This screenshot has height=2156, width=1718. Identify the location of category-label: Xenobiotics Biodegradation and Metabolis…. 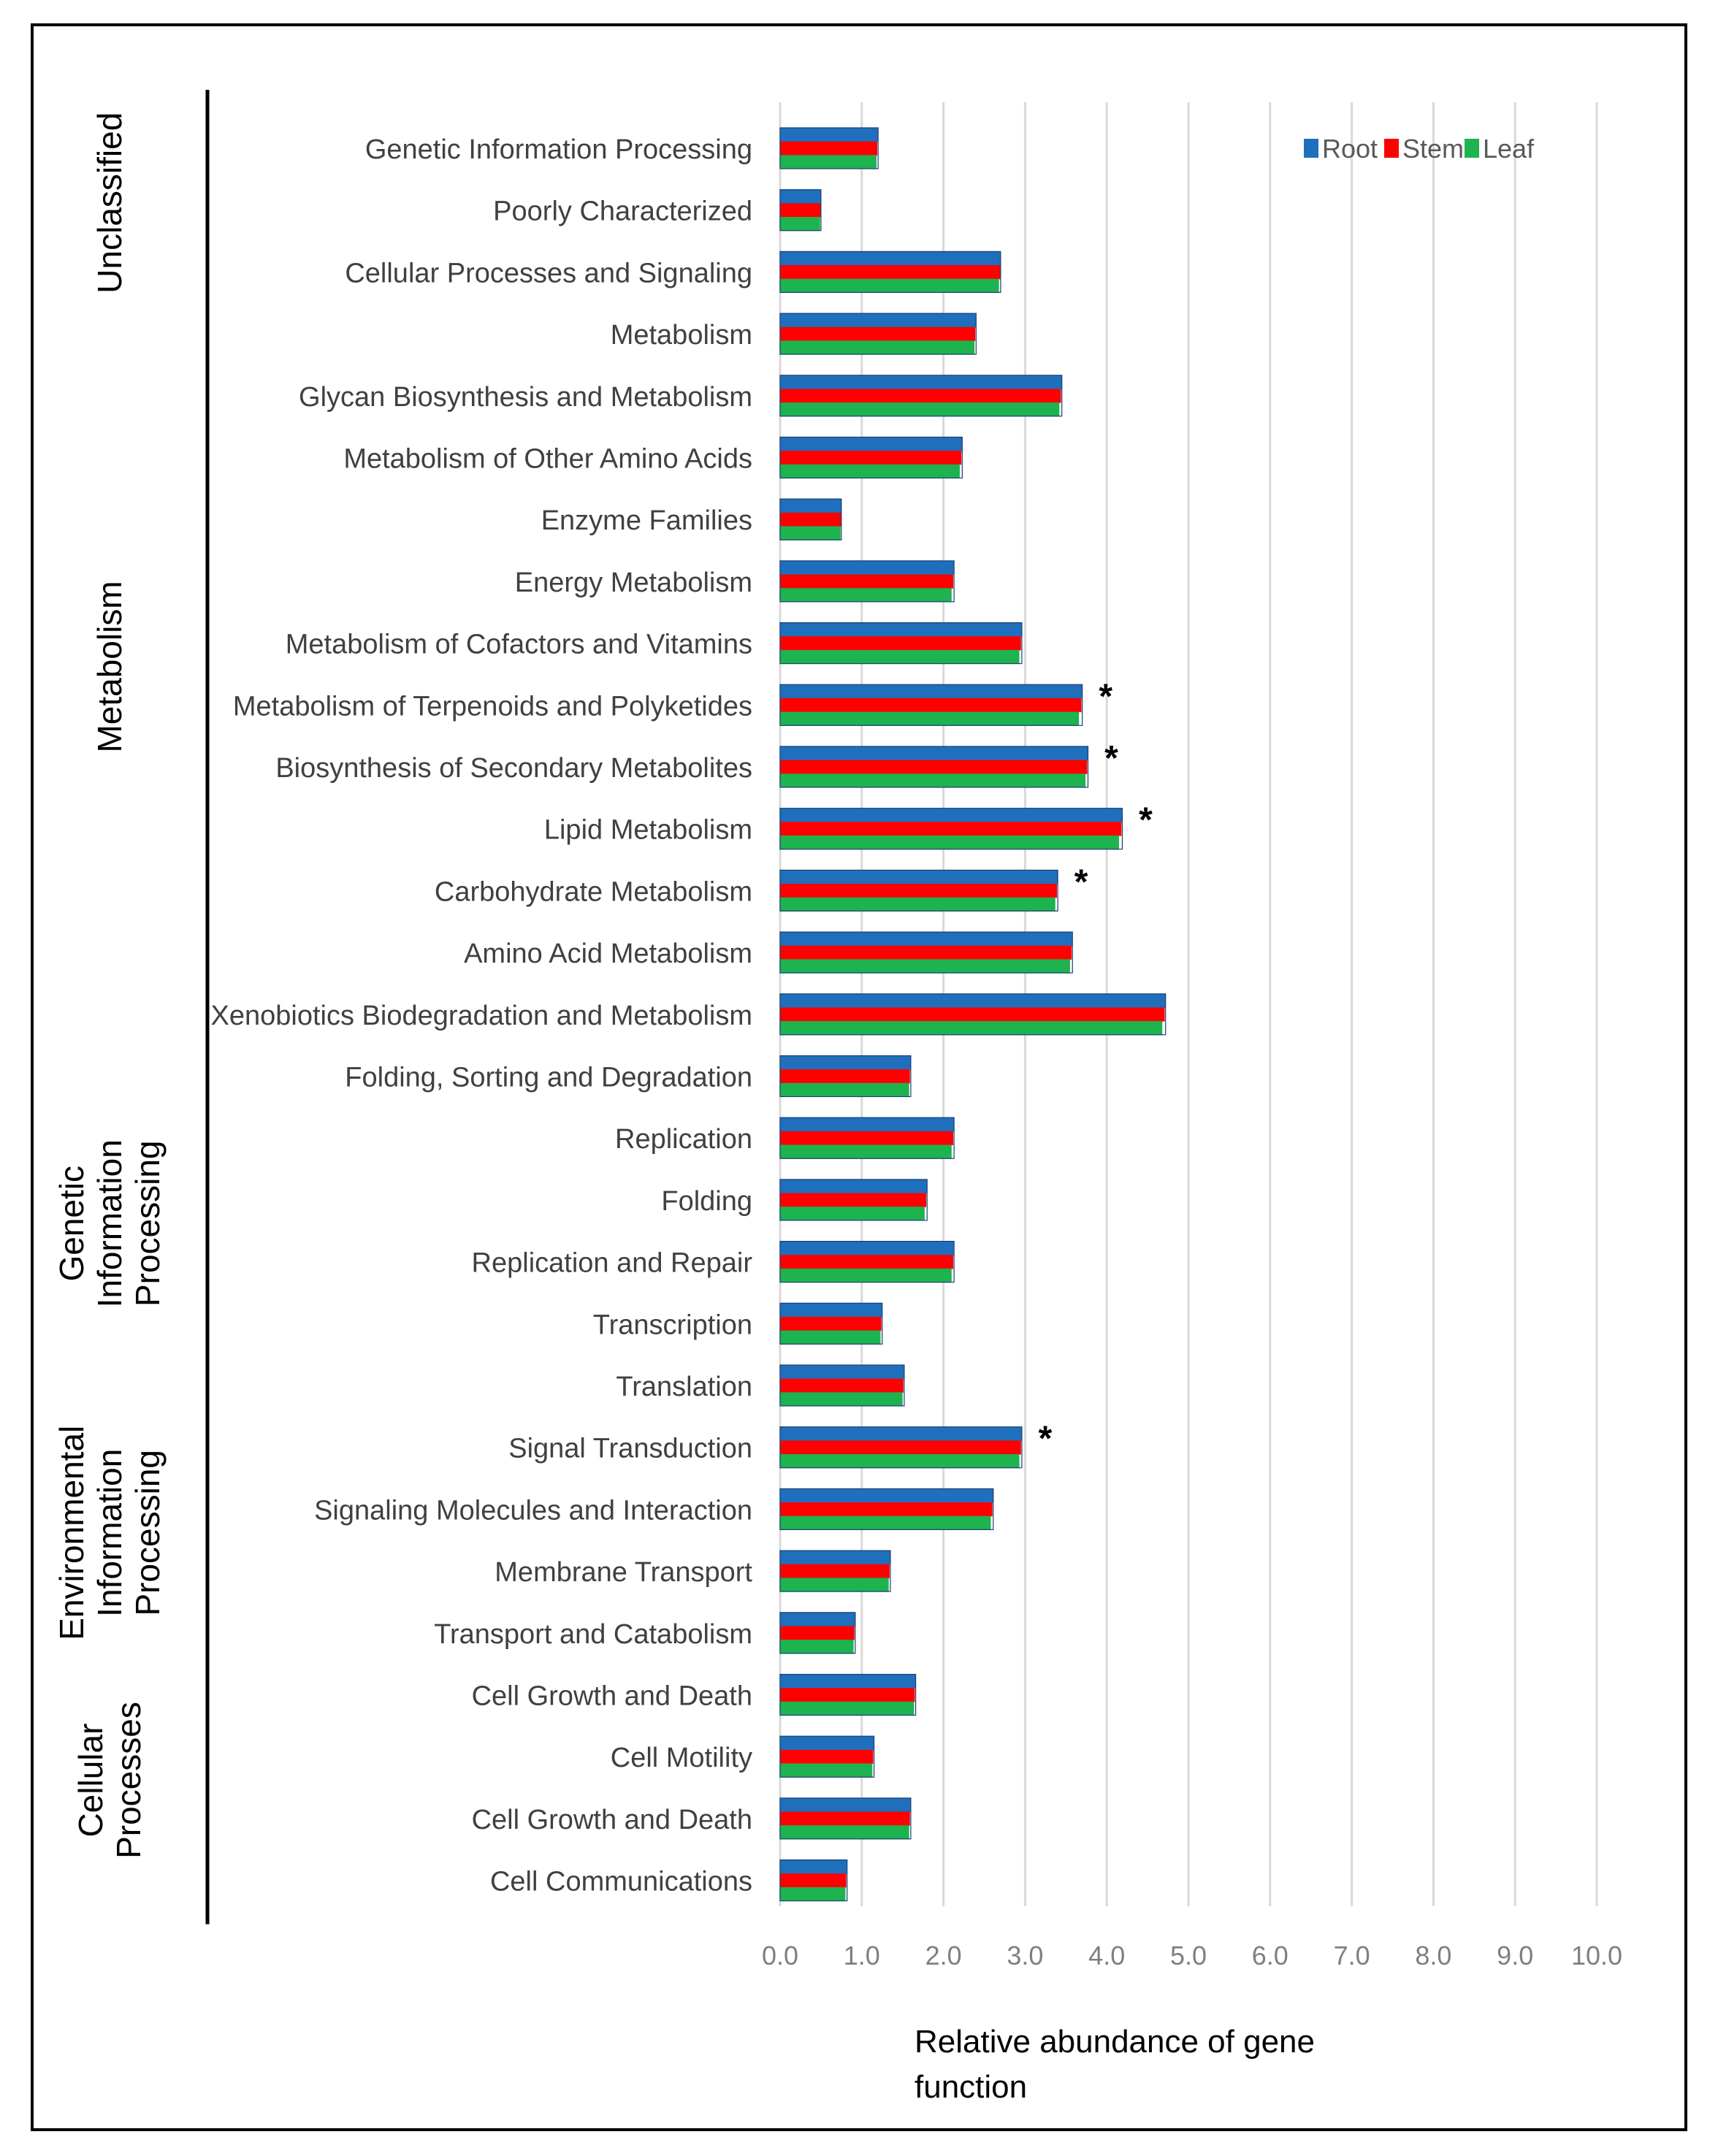
(481, 1016).